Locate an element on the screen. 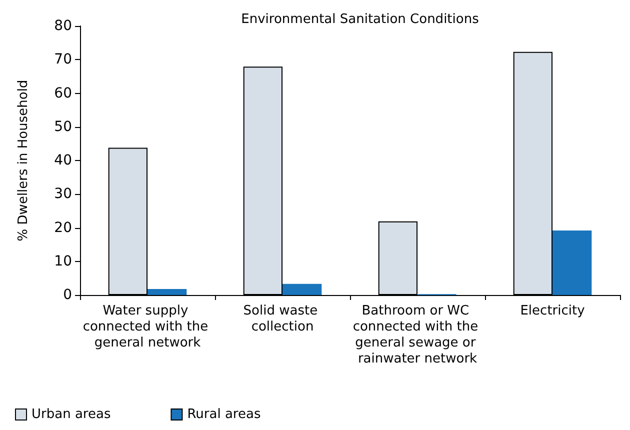 The height and width of the screenshot is (430, 630). y-axis-title: % Dwellers in Household is located at coordinates (23, 161).